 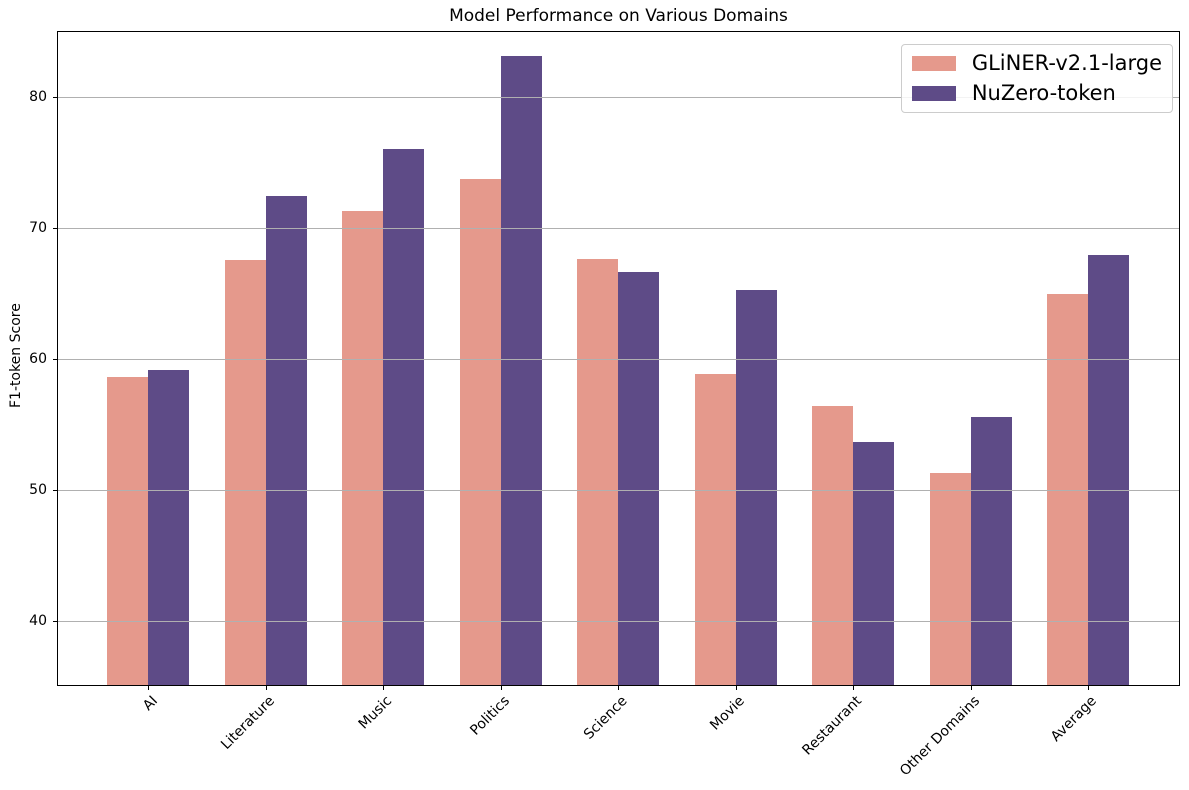 What do you see at coordinates (38, 358) in the screenshot?
I see `y-tick-label: 60` at bounding box center [38, 358].